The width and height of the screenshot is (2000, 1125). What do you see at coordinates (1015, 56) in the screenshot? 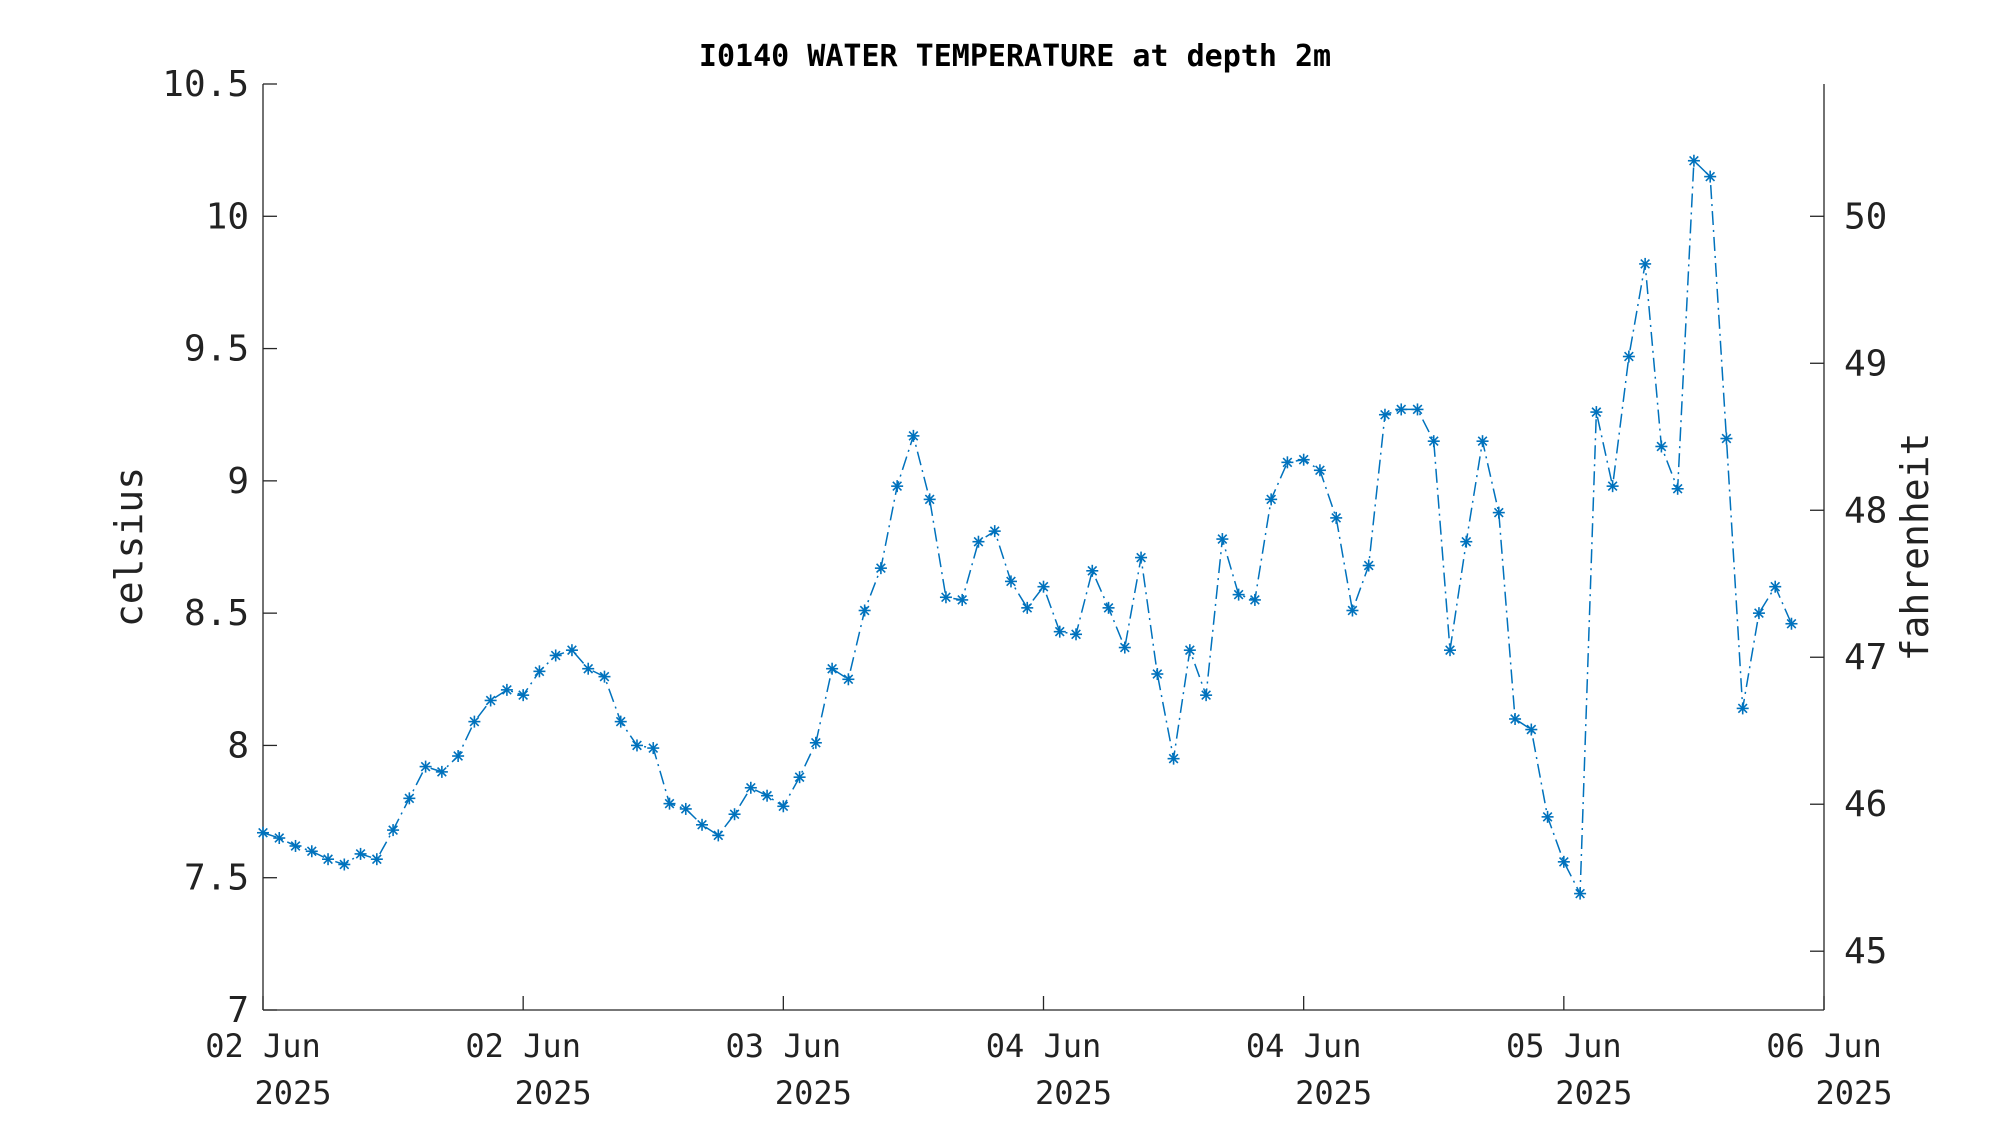
I see `chart-title: I0140 WATER TEMPERATURE at depth 2m` at bounding box center [1015, 56].